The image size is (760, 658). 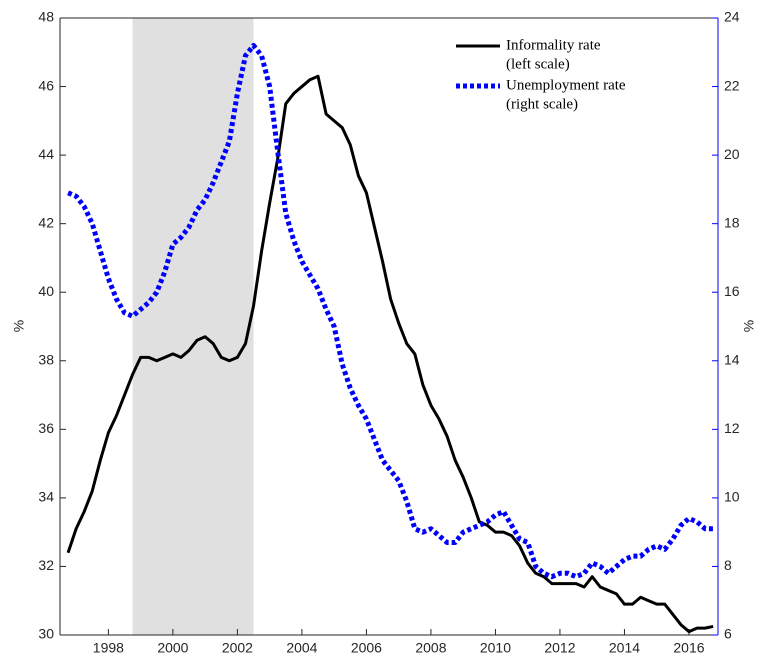 I want to click on x-tick-label: 2008, so click(x=430, y=648).